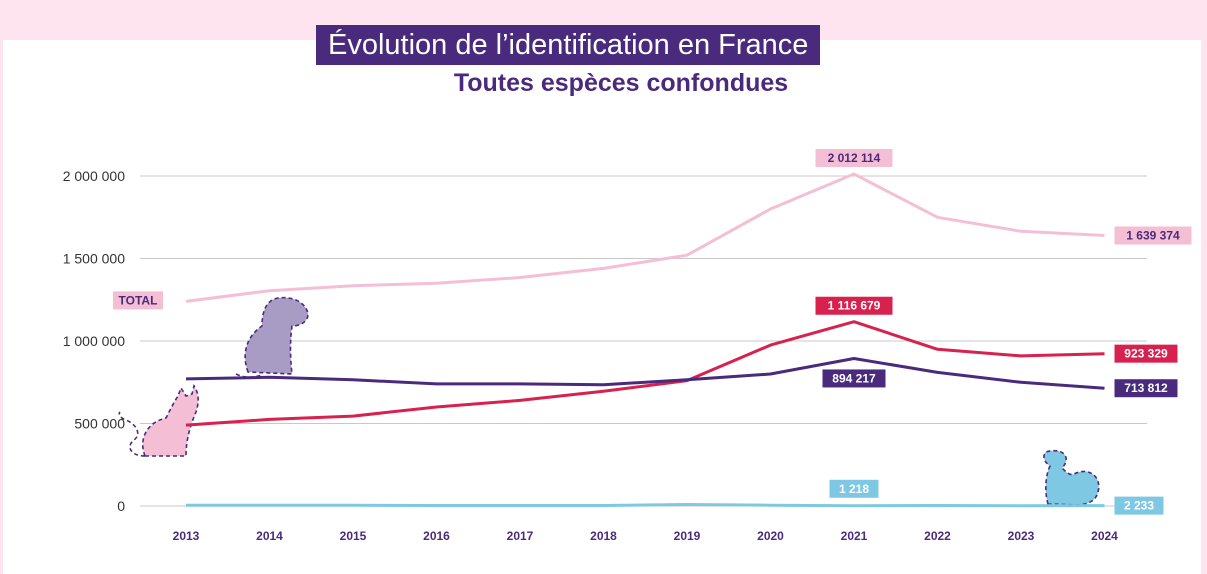  What do you see at coordinates (94, 259) in the screenshot?
I see `y-tick-label: 1 500 000` at bounding box center [94, 259].